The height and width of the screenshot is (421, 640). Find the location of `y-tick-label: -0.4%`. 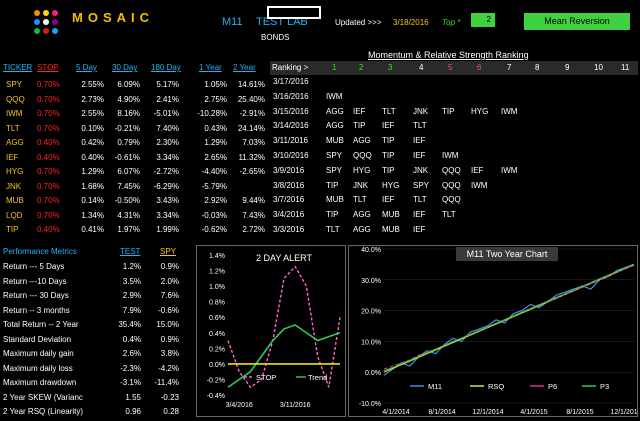

y-tick-label: -0.4% is located at coordinates (216, 396).